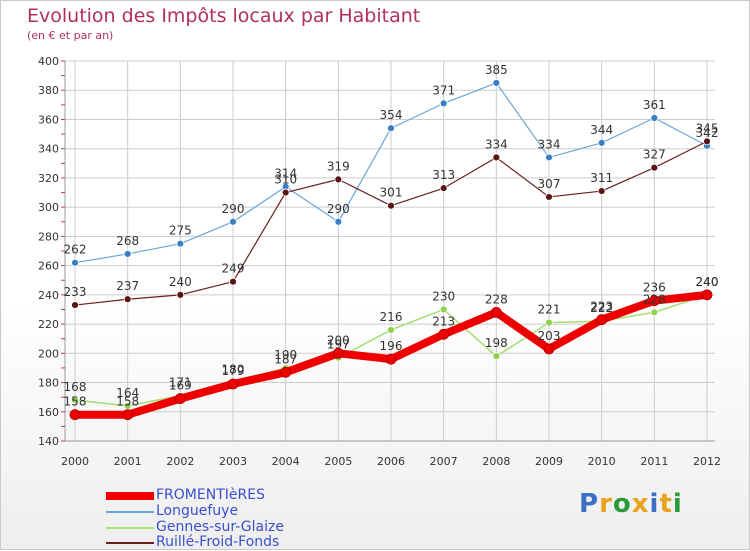 The height and width of the screenshot is (551, 750). I want to click on y-tick-label: 360, so click(48, 119).